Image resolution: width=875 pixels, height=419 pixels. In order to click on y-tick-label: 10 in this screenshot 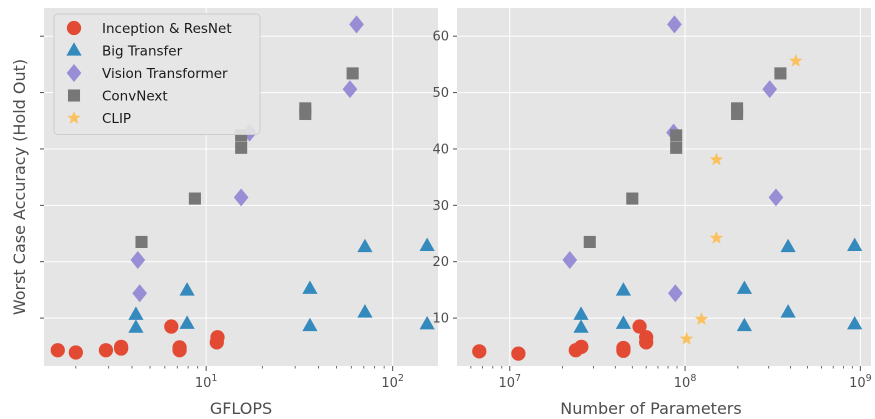, I will do `click(440, 319)`.